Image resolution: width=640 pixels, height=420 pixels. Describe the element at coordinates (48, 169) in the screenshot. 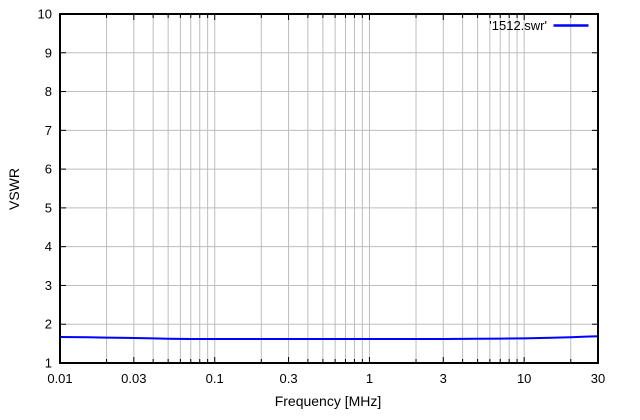

I see `y-tick-label: 6` at that location.